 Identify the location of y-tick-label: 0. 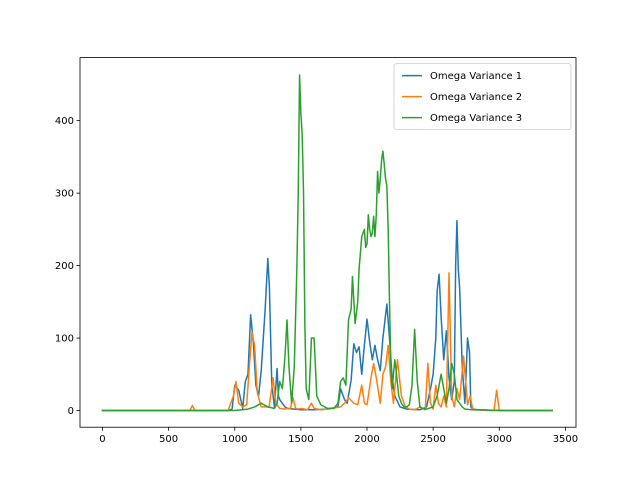
(71, 411).